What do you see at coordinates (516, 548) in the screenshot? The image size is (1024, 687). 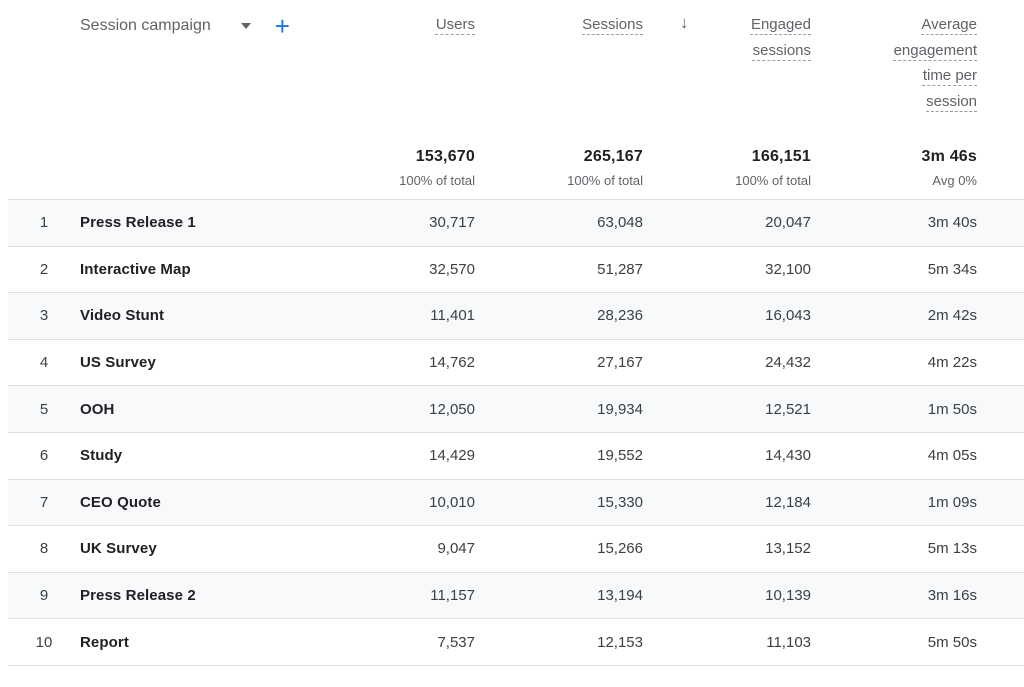 I see `table-row: 8 UK Survey 9,047 15,266 13,152 5m 13s` at bounding box center [516, 548].